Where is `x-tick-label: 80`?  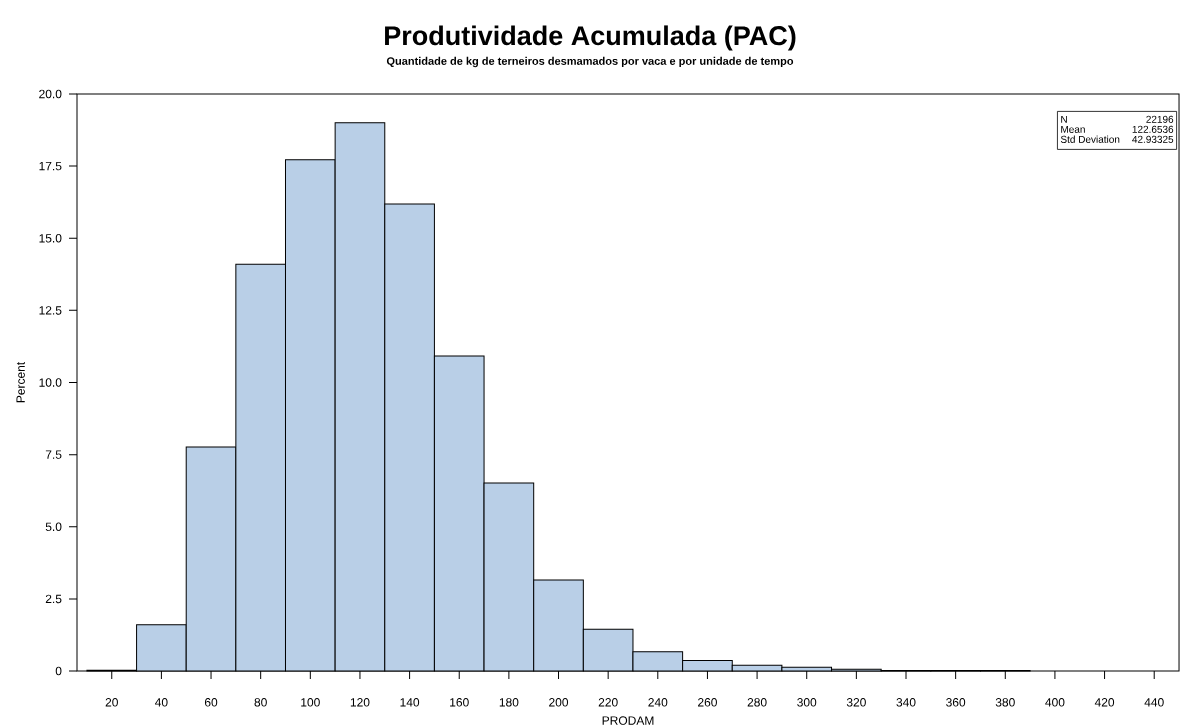 x-tick-label: 80 is located at coordinates (260, 702).